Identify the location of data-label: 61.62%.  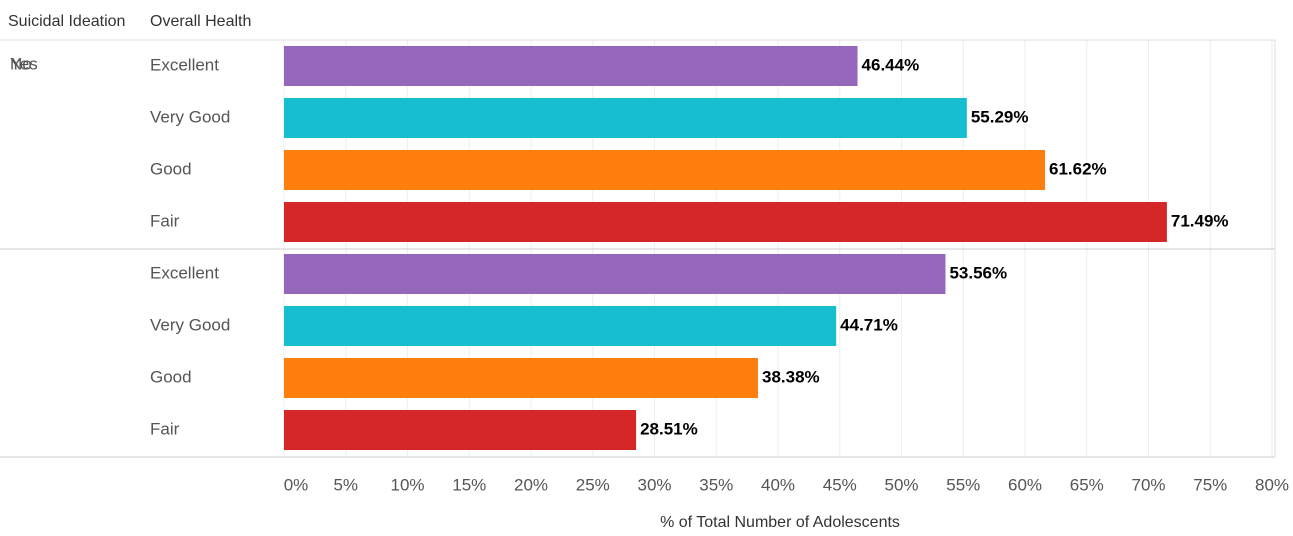
(1078, 168).